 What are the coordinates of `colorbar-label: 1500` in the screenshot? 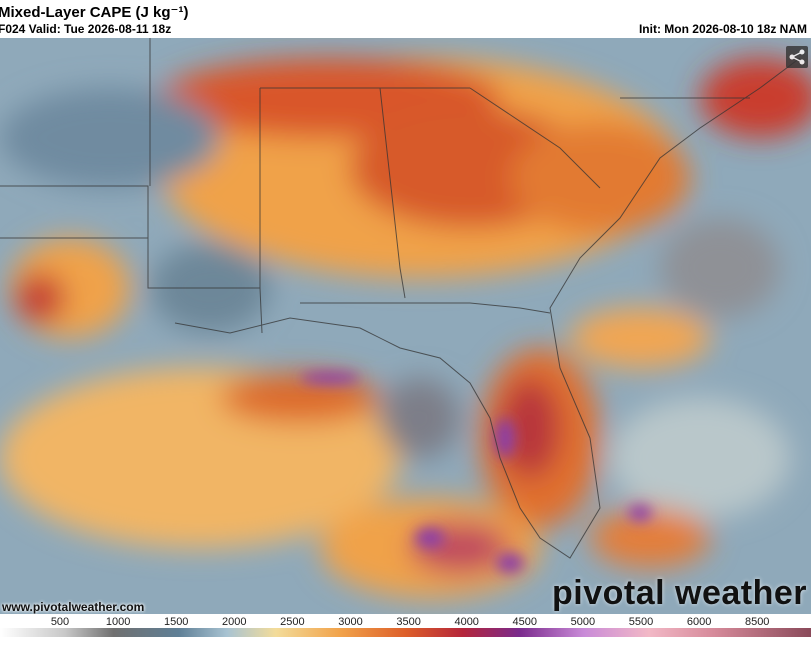 It's located at (176, 622).